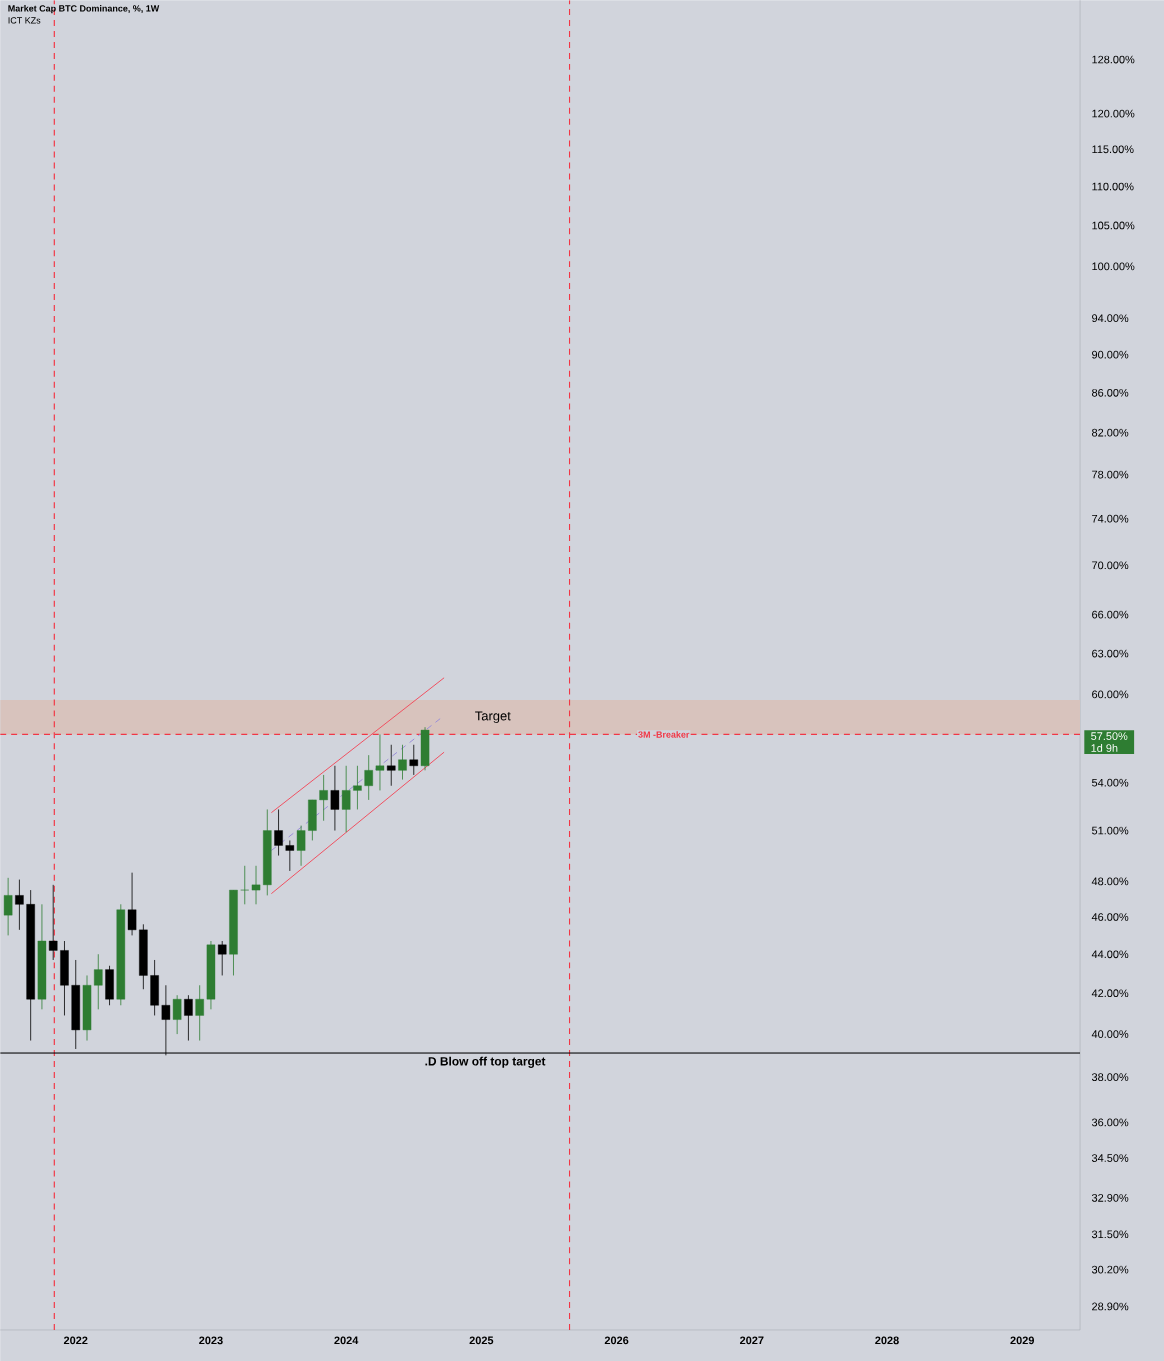 The height and width of the screenshot is (1361, 1164). I want to click on y-tick-label: 46.00%, so click(1110, 917).